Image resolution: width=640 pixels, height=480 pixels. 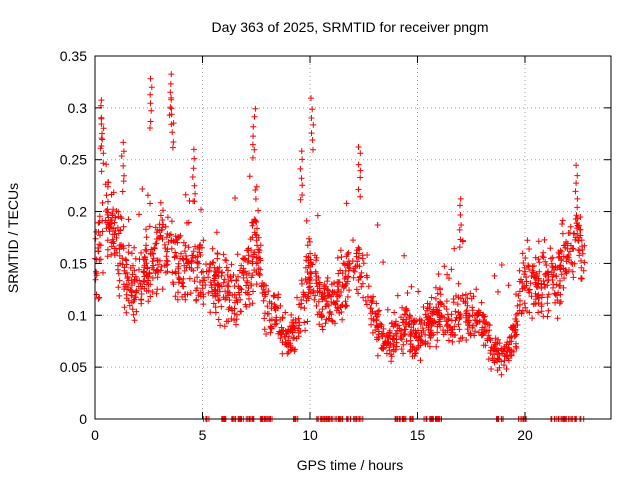 I want to click on x-tick-label: 0, so click(x=95, y=435).